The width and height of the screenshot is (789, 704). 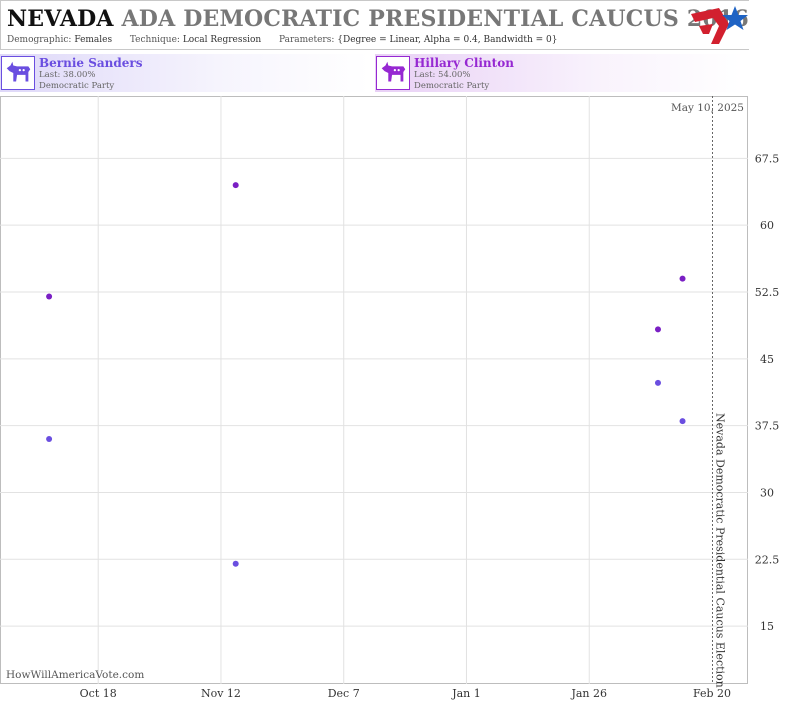 I want to click on candidate-last-value: Last: 38.00%, so click(x=67, y=75).